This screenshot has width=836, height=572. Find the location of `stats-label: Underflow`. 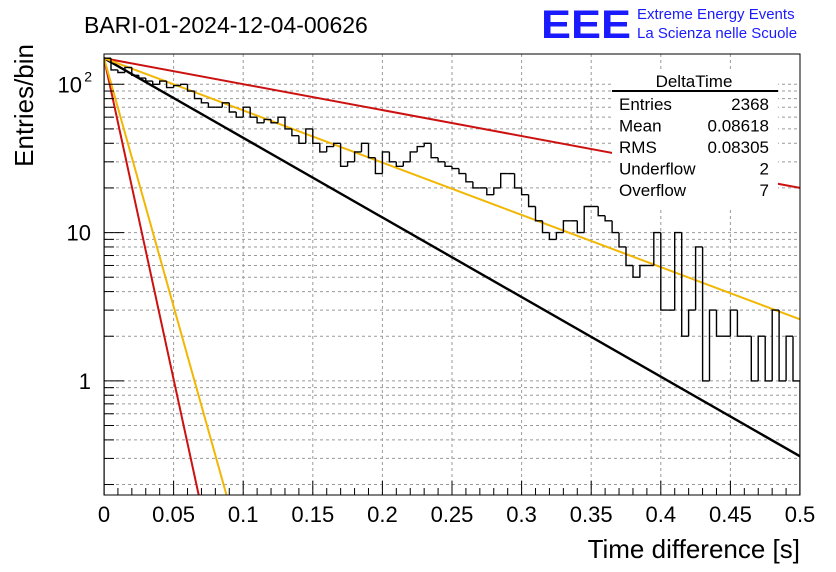

stats-label: Underflow is located at coordinates (657, 169).